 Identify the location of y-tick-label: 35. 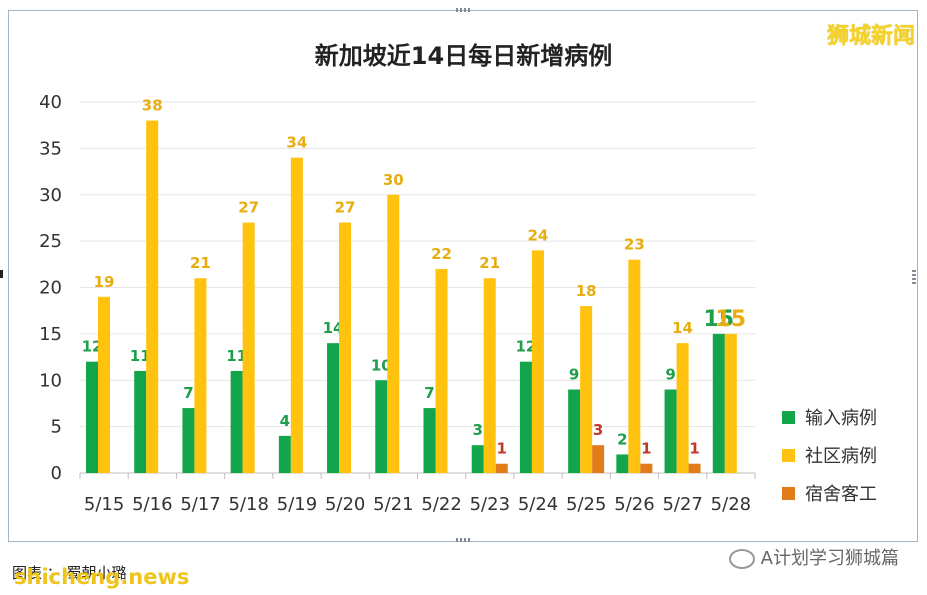
(50, 148).